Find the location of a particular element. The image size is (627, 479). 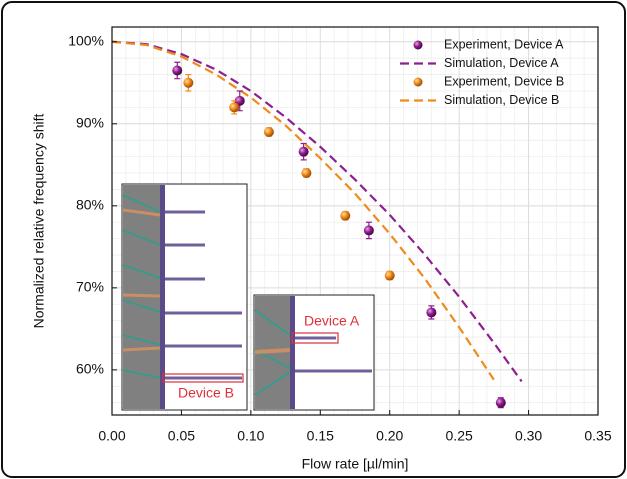

y-tick-label: 90% is located at coordinates (90, 122).